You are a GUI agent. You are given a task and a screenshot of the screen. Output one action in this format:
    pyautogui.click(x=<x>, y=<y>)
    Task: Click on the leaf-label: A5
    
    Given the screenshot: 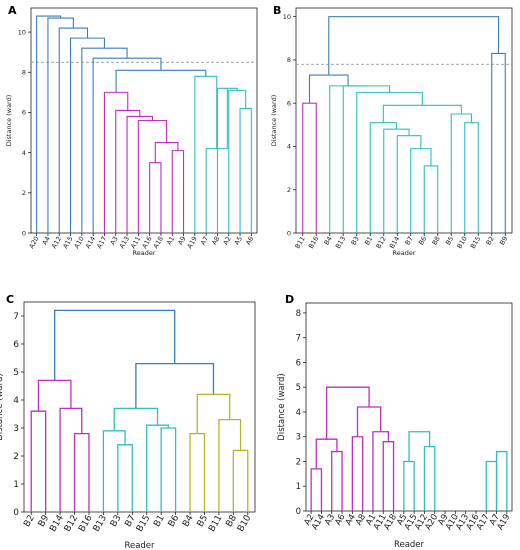 What is the action you would take?
    pyautogui.click(x=238, y=240)
    